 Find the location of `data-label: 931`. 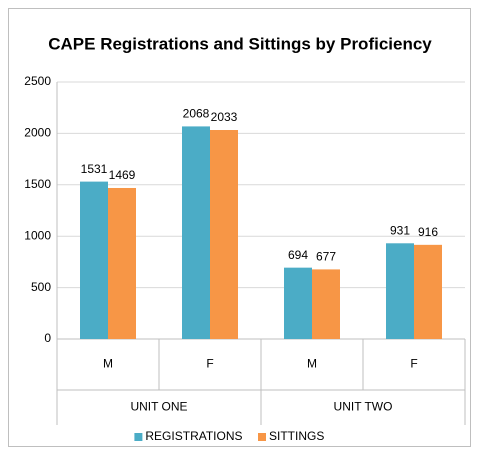

data-label: 931 is located at coordinates (400, 230).